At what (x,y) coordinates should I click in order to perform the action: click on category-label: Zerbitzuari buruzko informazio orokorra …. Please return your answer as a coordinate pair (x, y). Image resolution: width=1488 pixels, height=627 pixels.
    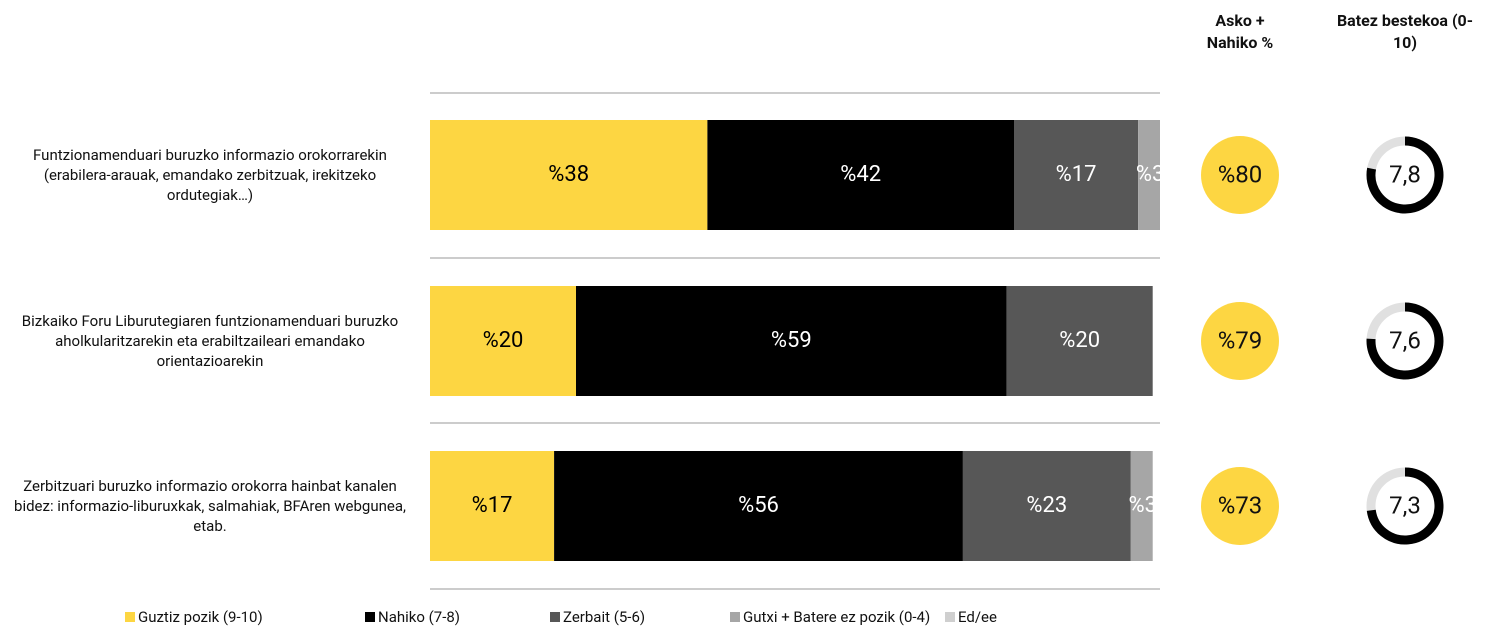
    Looking at the image, I should click on (210, 506).